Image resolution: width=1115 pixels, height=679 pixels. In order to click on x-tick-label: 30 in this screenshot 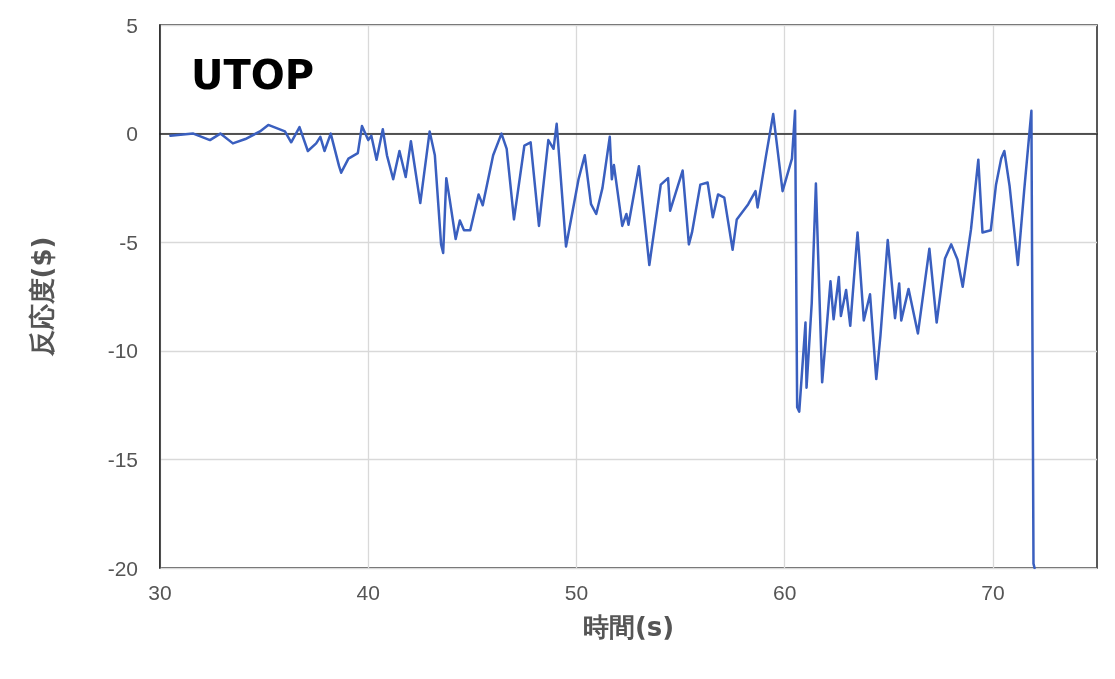, I will do `click(160, 592)`.